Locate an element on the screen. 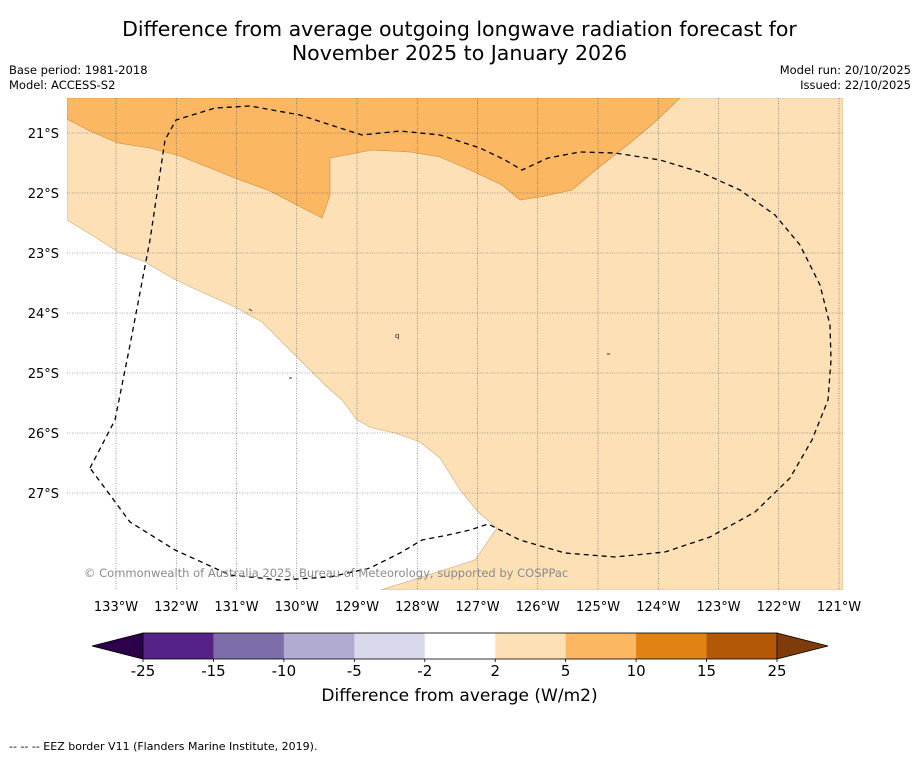  longitude-label: 124°W is located at coordinates (658, 607).